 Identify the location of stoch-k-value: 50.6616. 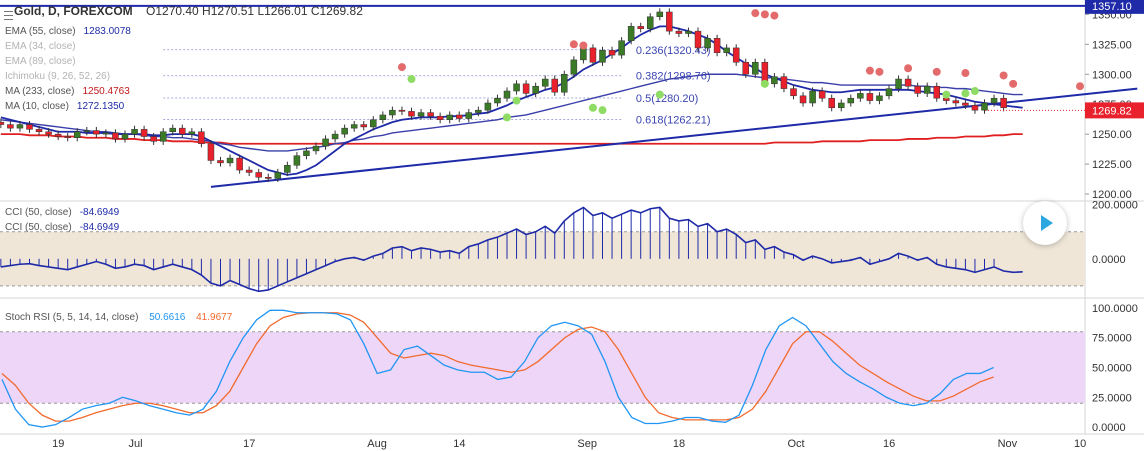
(167, 317).